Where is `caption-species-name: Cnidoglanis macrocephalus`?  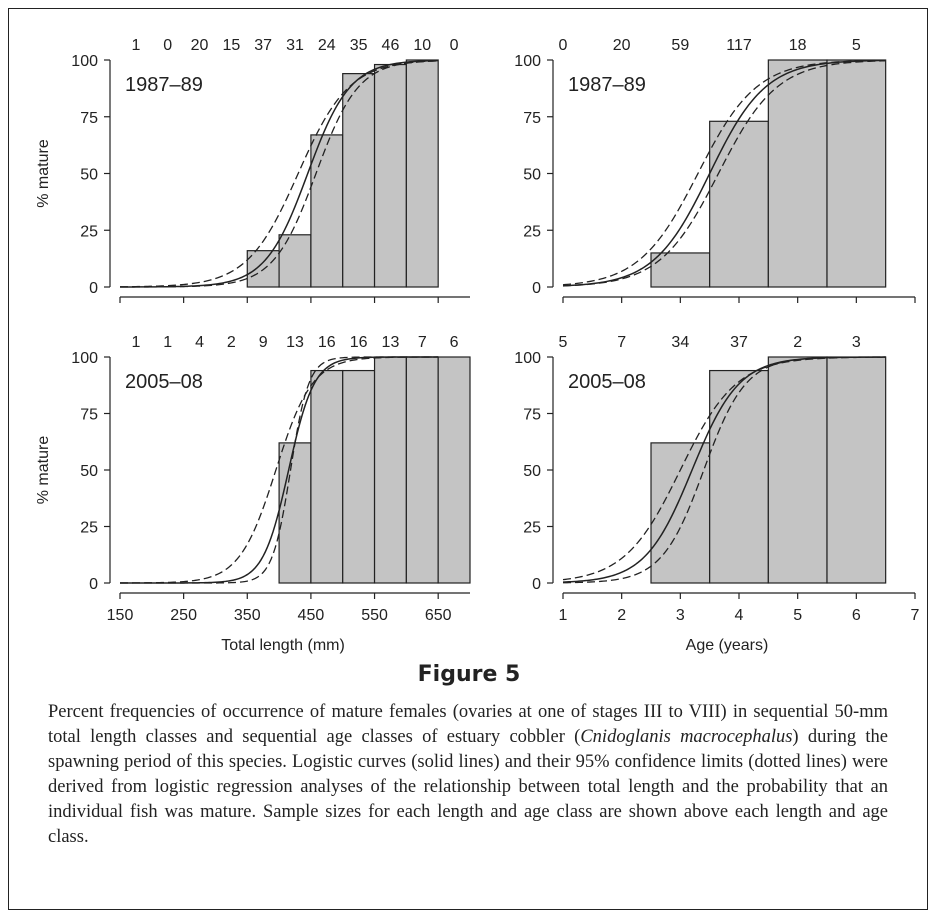 caption-species-name: Cnidoglanis macrocephalus is located at coordinates (686, 737).